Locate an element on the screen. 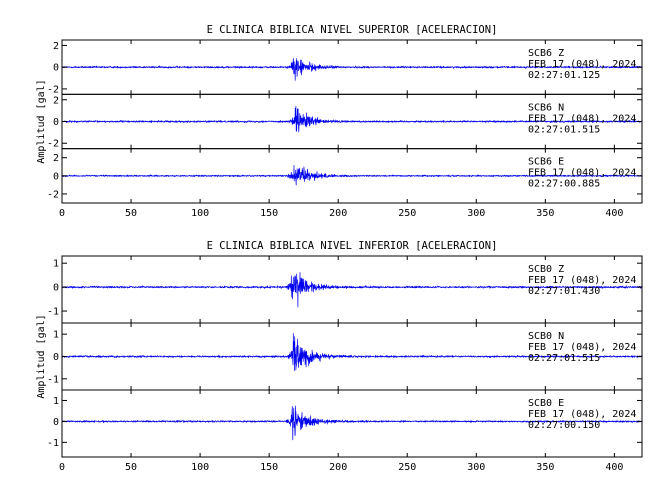  series-scb0-e is located at coordinates (352, 423).